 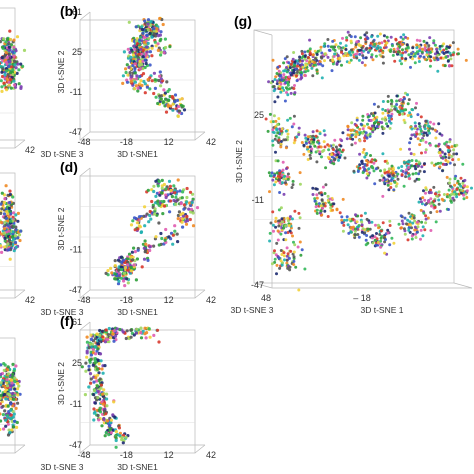 I want to click on z-axis-label: 3D t-SNE 3, so click(x=252, y=310).